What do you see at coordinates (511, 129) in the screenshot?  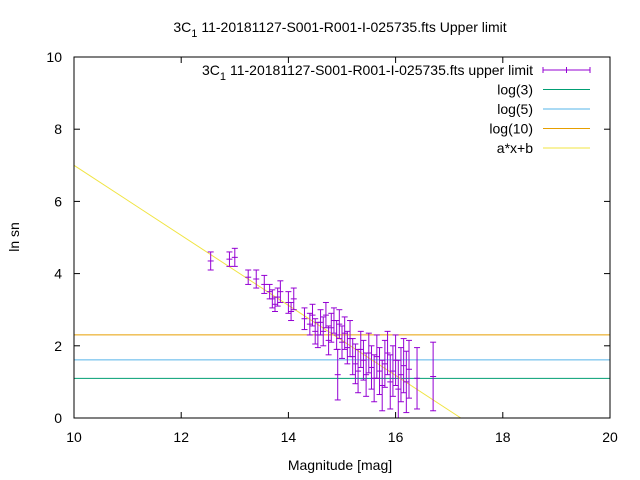 I see `legend-label: log(10)` at bounding box center [511, 129].